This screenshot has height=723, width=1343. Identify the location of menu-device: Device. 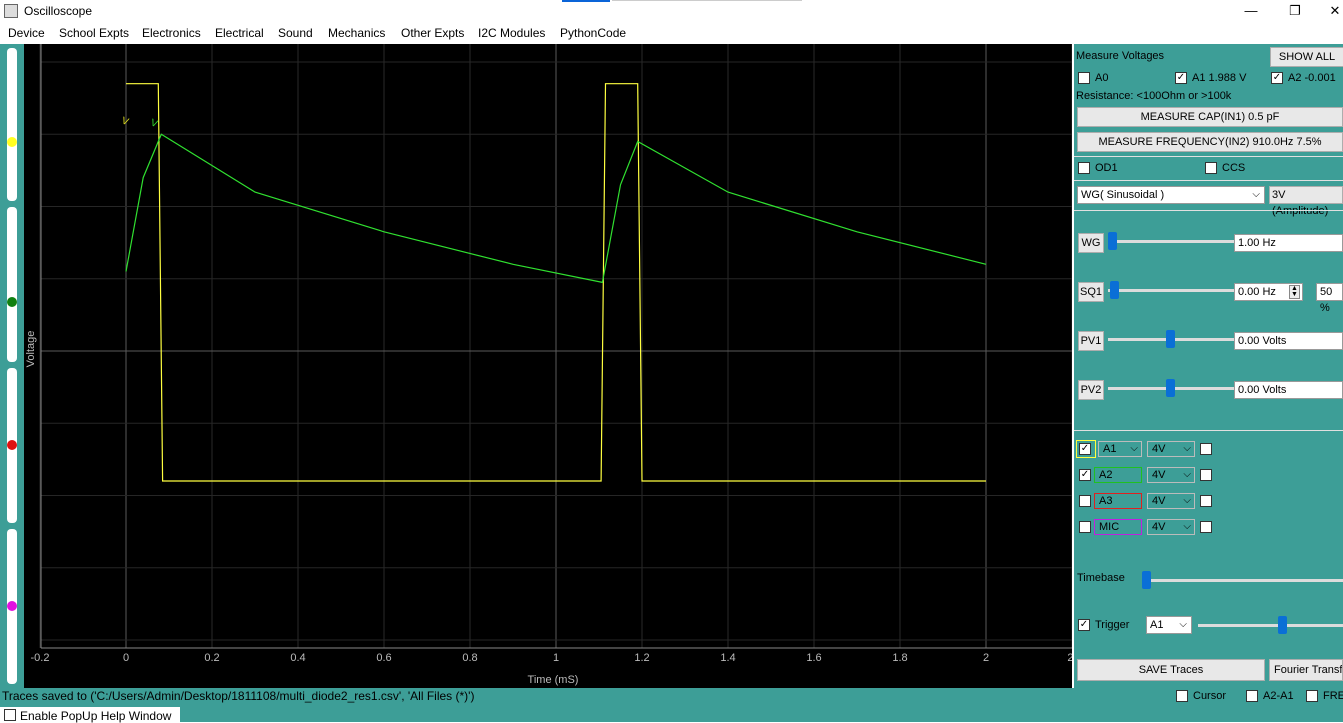
(26, 33).